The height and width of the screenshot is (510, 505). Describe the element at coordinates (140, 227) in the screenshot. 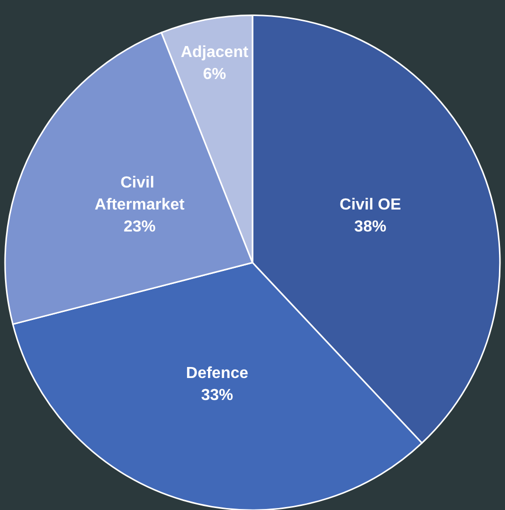

I see `data-label: 23%` at that location.